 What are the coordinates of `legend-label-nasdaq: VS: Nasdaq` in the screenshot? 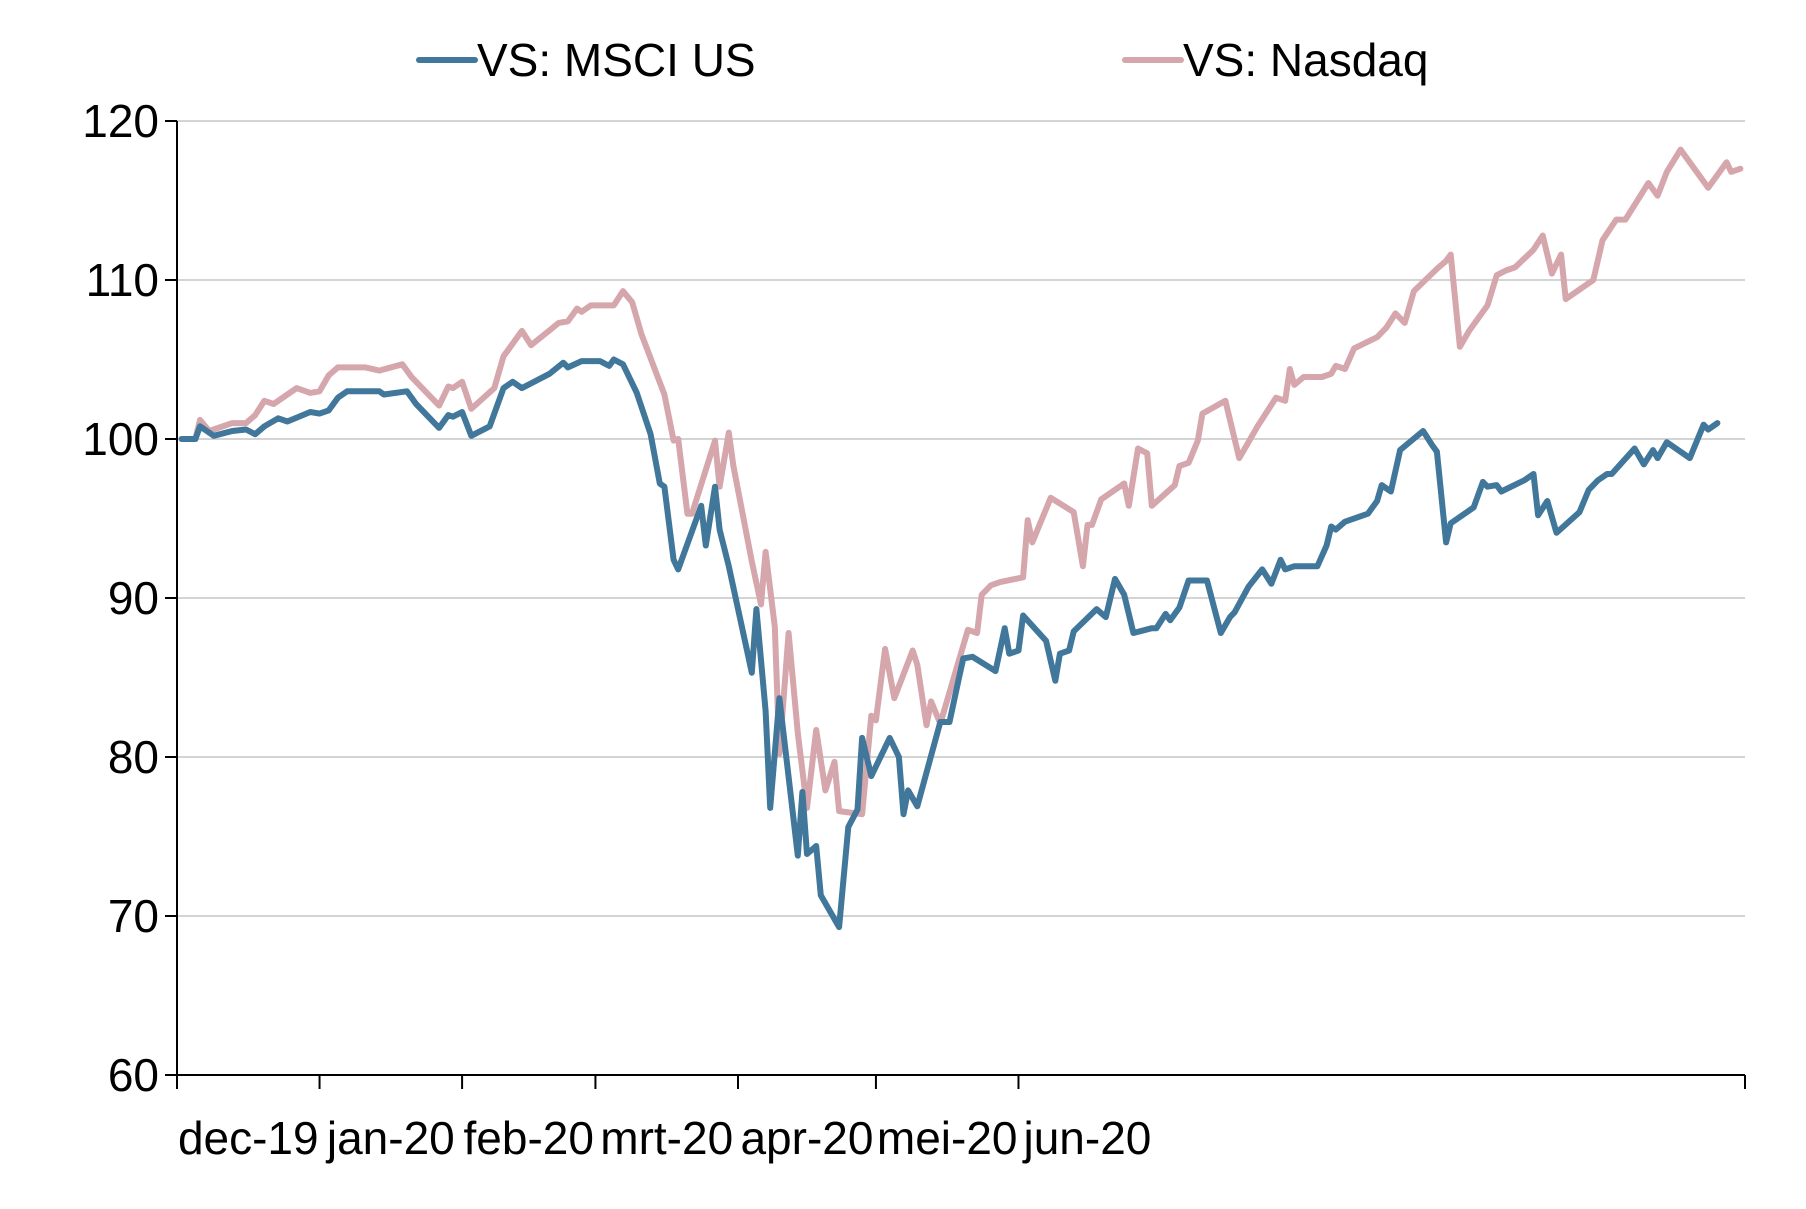 It's located at (1305, 60).